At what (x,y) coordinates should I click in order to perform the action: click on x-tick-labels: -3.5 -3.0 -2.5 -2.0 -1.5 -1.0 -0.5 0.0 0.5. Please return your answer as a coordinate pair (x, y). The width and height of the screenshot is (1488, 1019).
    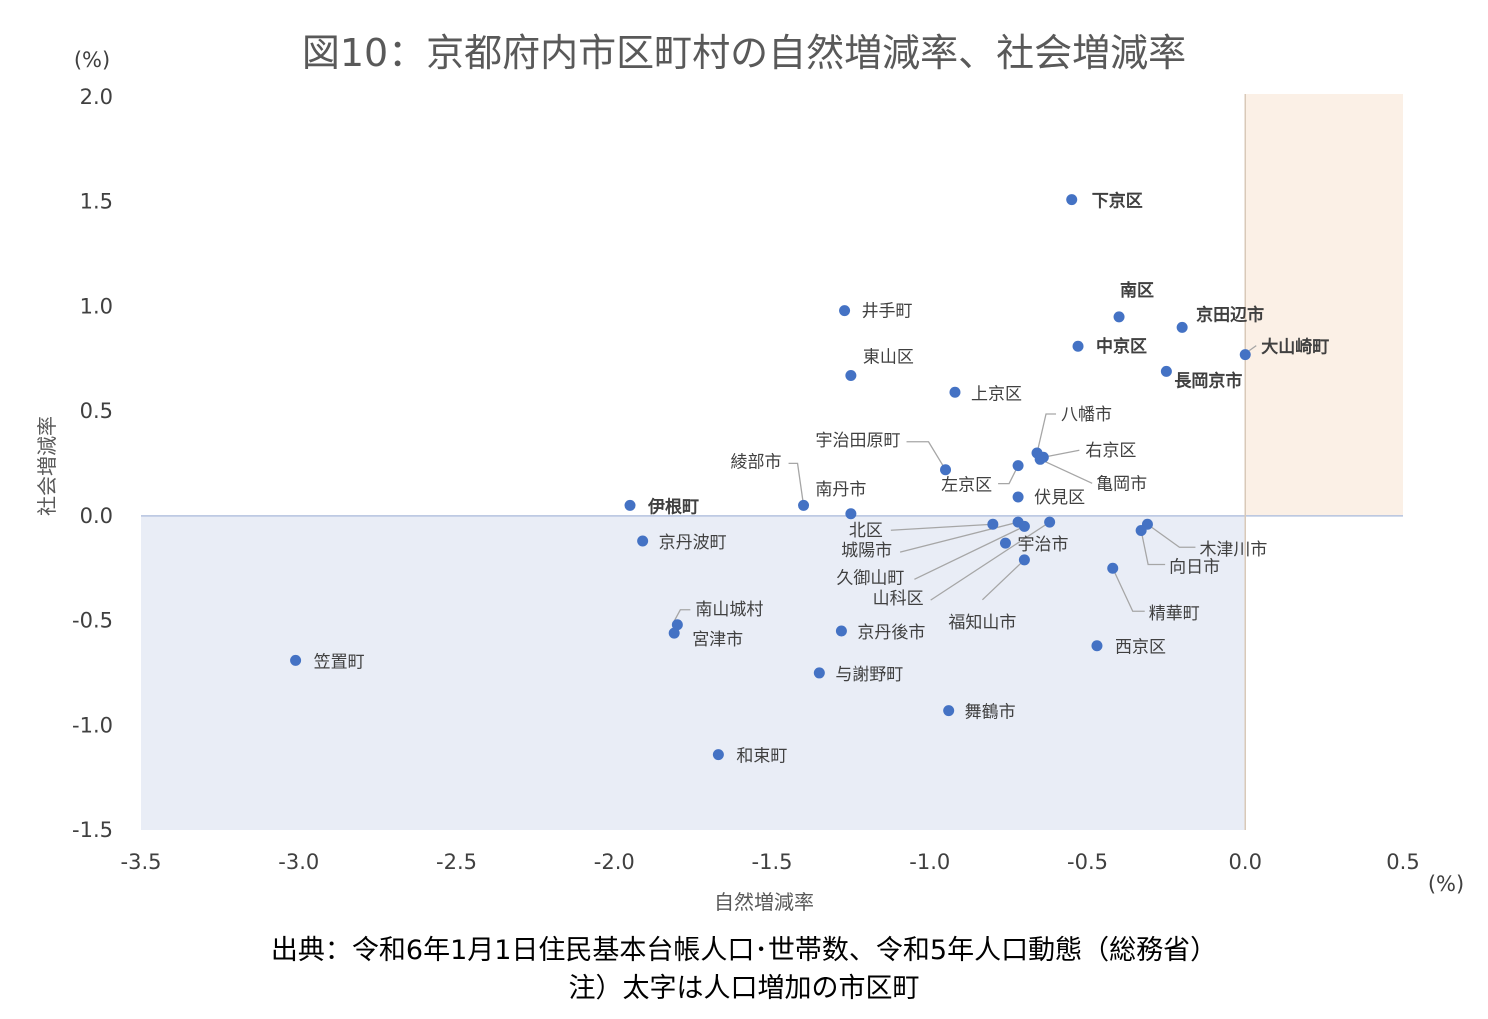
    Looking at the image, I should click on (770, 862).